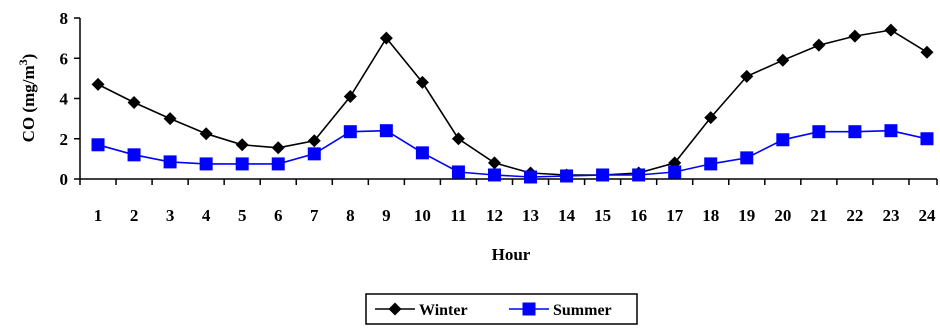 The height and width of the screenshot is (331, 940). Describe the element at coordinates (278, 215) in the screenshot. I see `x-tick-label: 6` at that location.